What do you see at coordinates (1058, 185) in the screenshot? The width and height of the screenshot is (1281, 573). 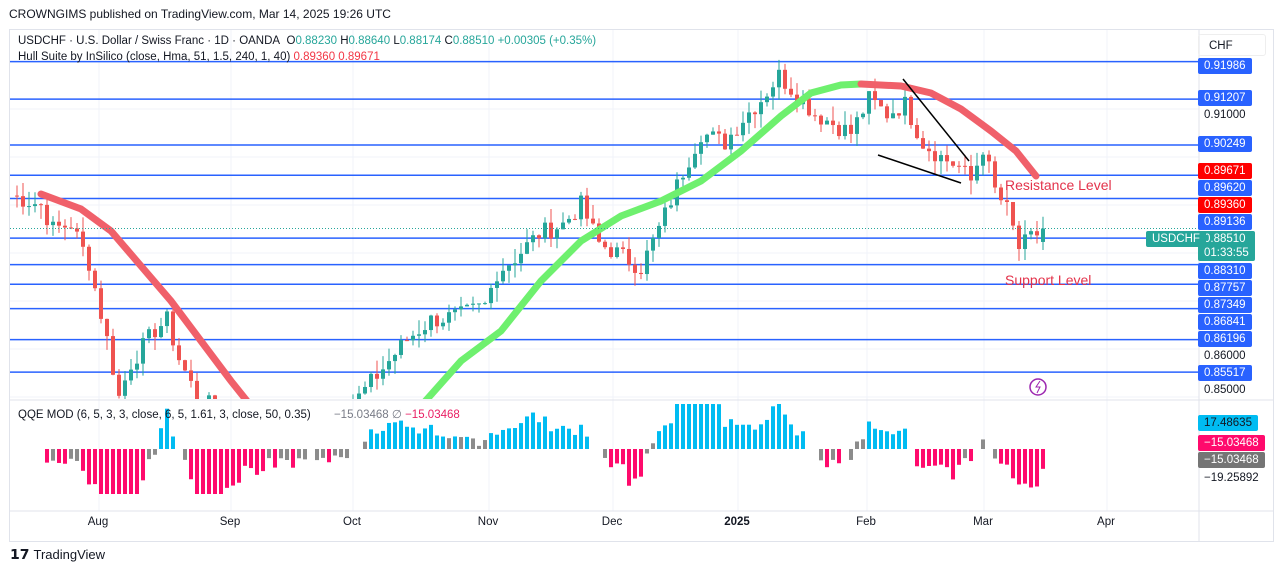 I see `resistance-annotation: Resistance Level` at bounding box center [1058, 185].